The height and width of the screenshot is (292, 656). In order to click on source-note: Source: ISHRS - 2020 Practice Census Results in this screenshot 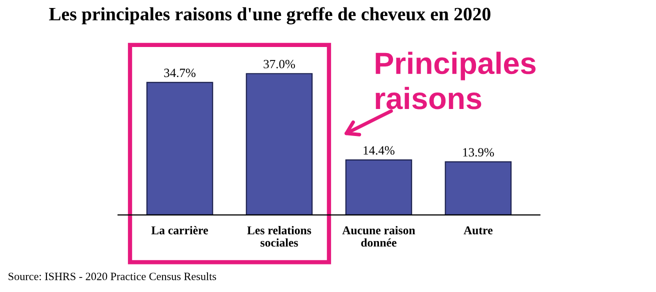, I will do `click(112, 276)`.